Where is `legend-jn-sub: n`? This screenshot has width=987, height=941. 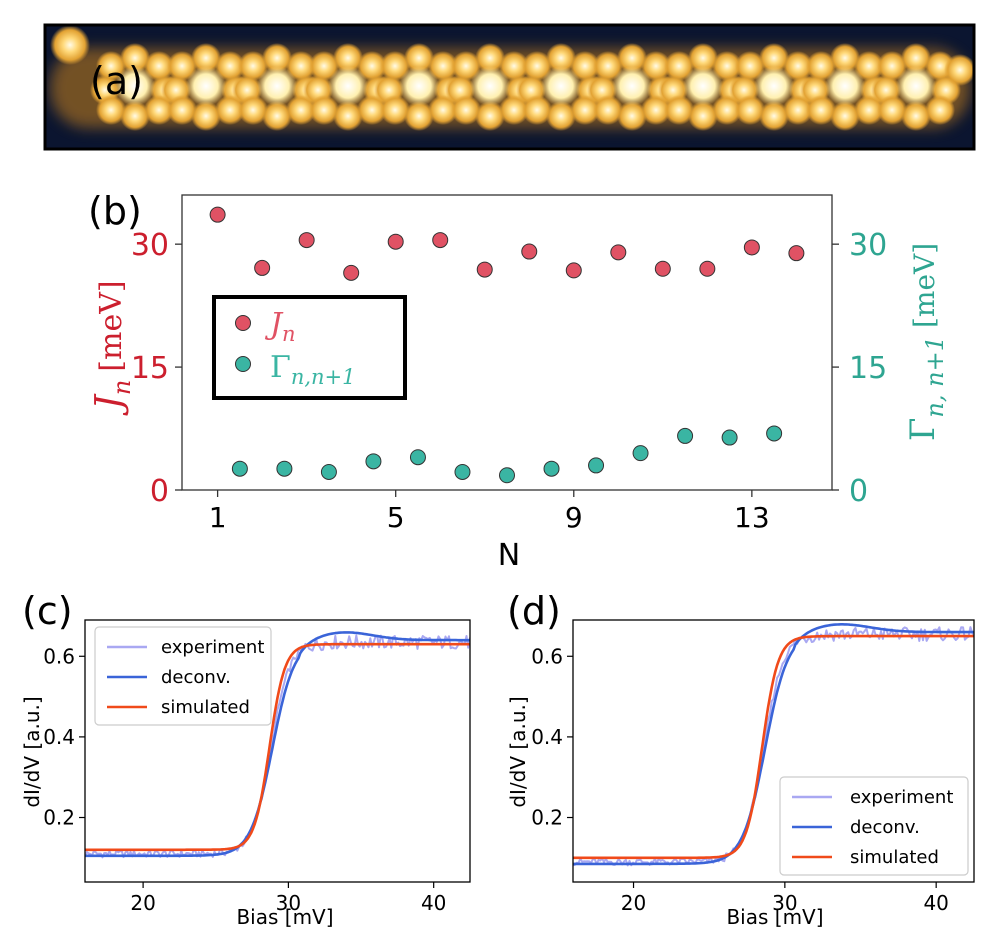
legend-jn-sub: n is located at coordinates (289, 334).